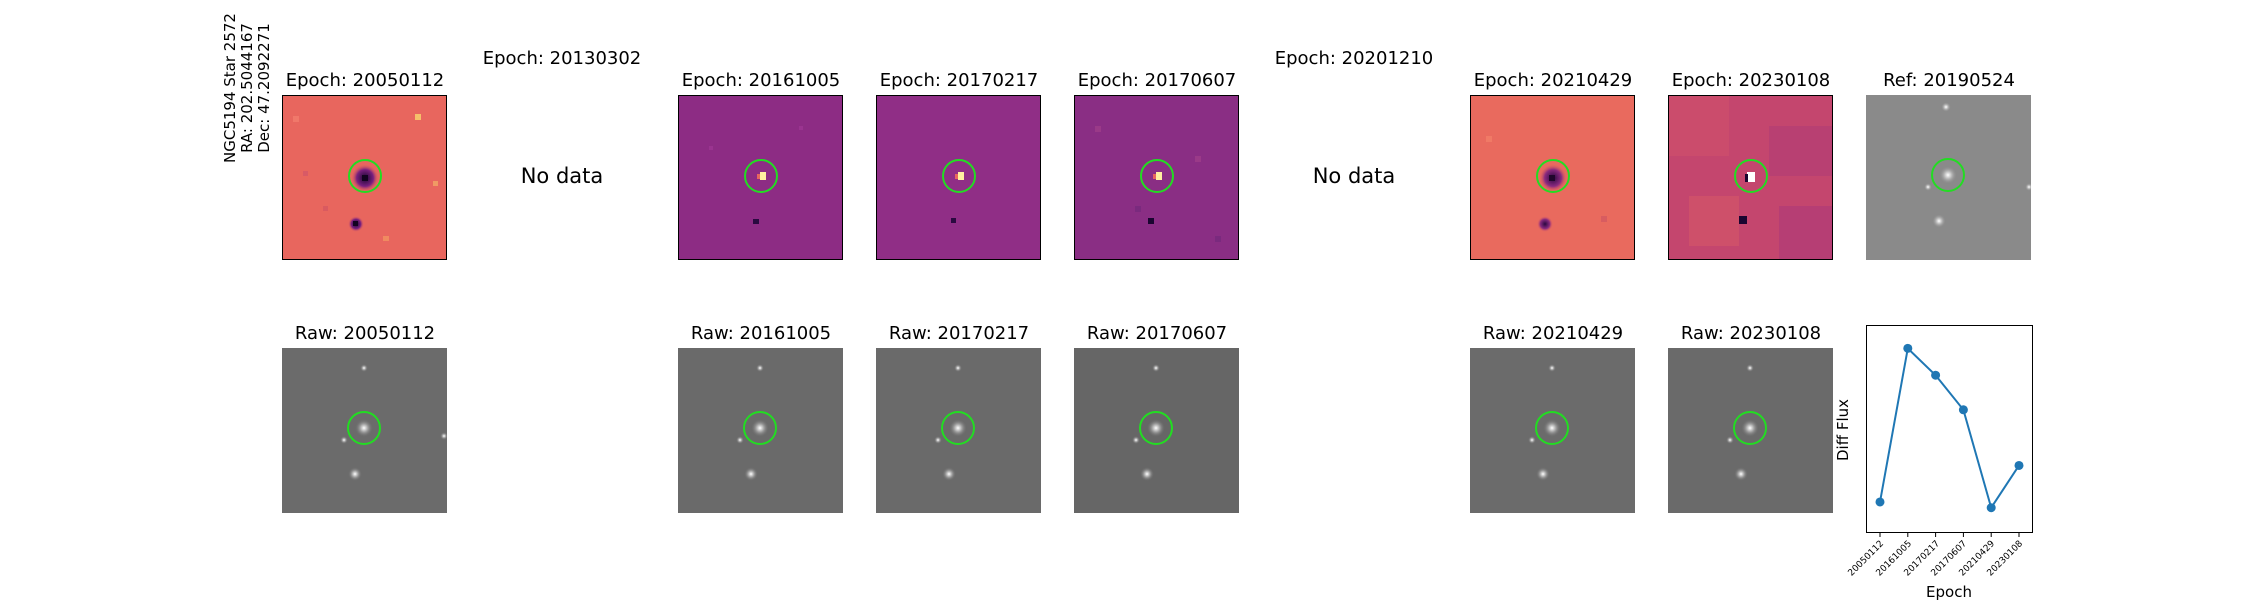  I want to click on diff-title-8: Epoch: 20230108, so click(1751, 80).